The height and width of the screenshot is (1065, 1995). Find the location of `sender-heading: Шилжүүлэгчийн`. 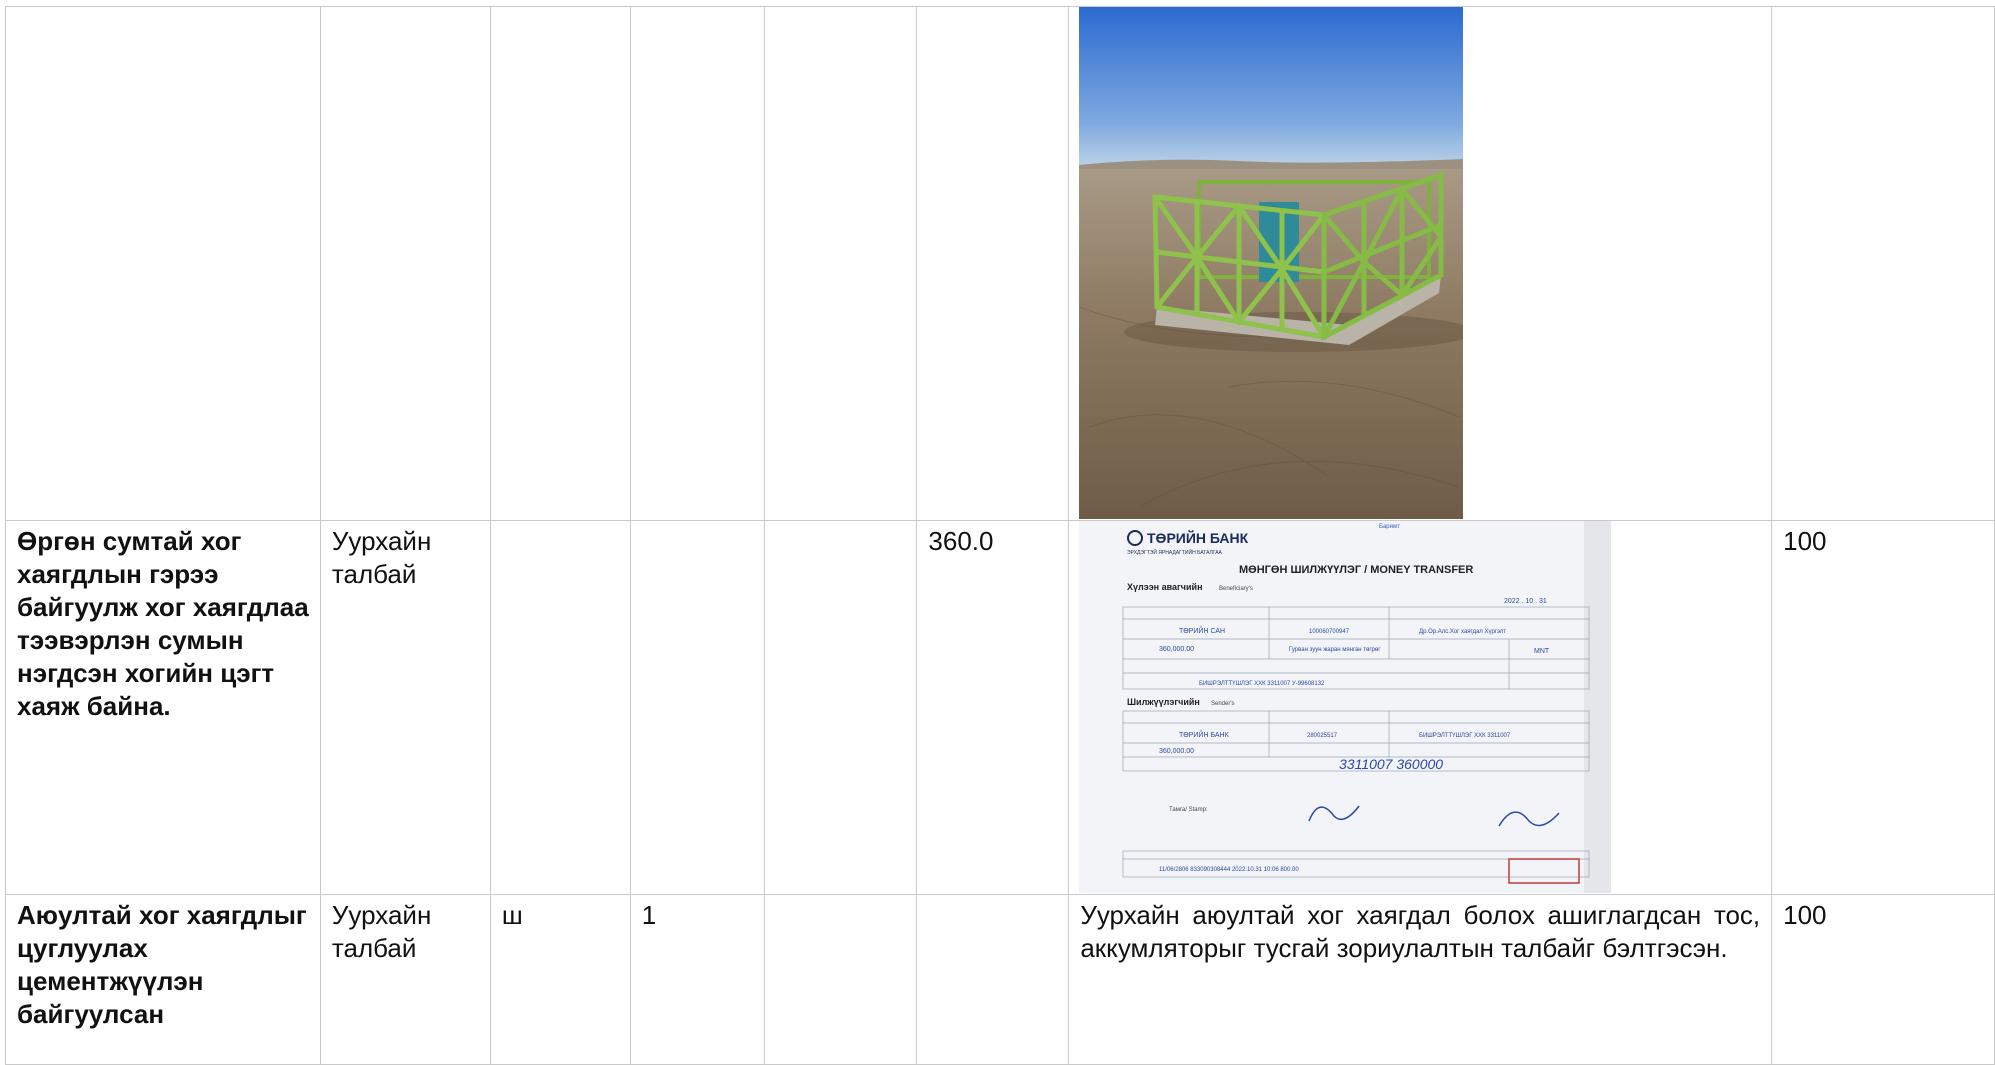

sender-heading: Шилжүүлэгчийн is located at coordinates (1163, 702).